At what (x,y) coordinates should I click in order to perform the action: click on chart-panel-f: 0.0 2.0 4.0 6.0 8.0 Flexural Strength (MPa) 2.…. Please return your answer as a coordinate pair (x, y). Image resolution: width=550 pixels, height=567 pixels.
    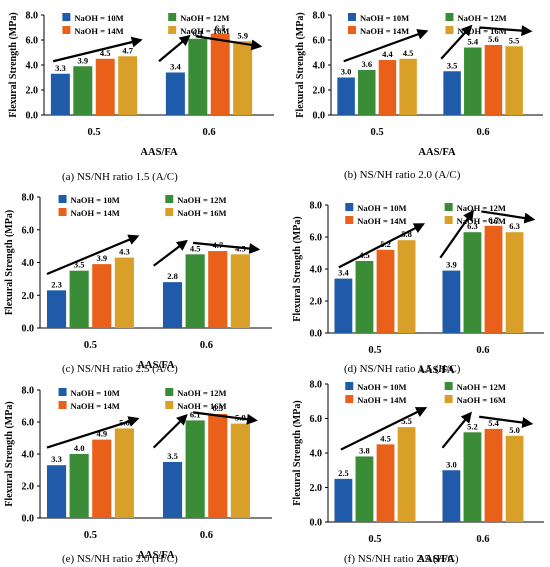
    Looking at the image, I should click on (418, 472).